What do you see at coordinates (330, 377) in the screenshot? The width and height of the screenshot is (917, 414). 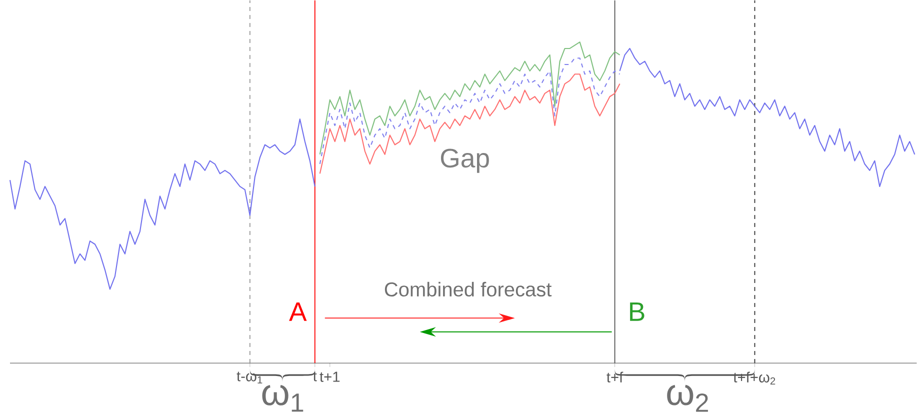 I see `x-tick-label: t+1` at bounding box center [330, 377].